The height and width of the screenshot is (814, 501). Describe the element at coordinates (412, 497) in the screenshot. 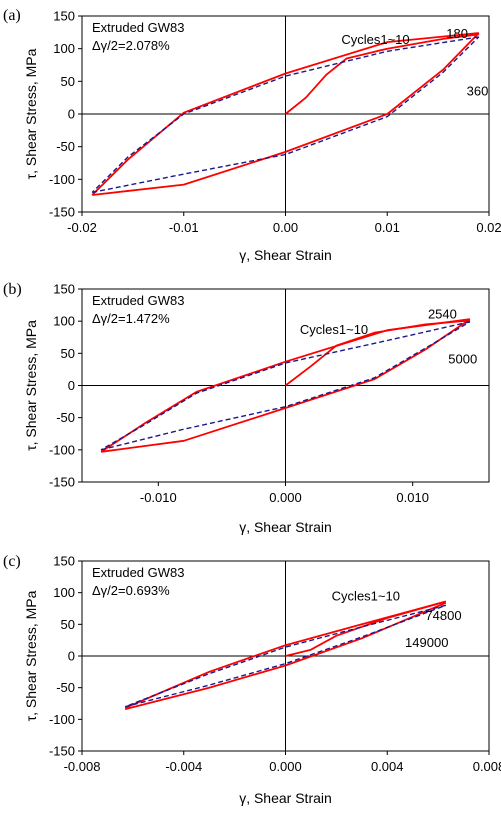

I see `x-tick-label: 0.010` at that location.